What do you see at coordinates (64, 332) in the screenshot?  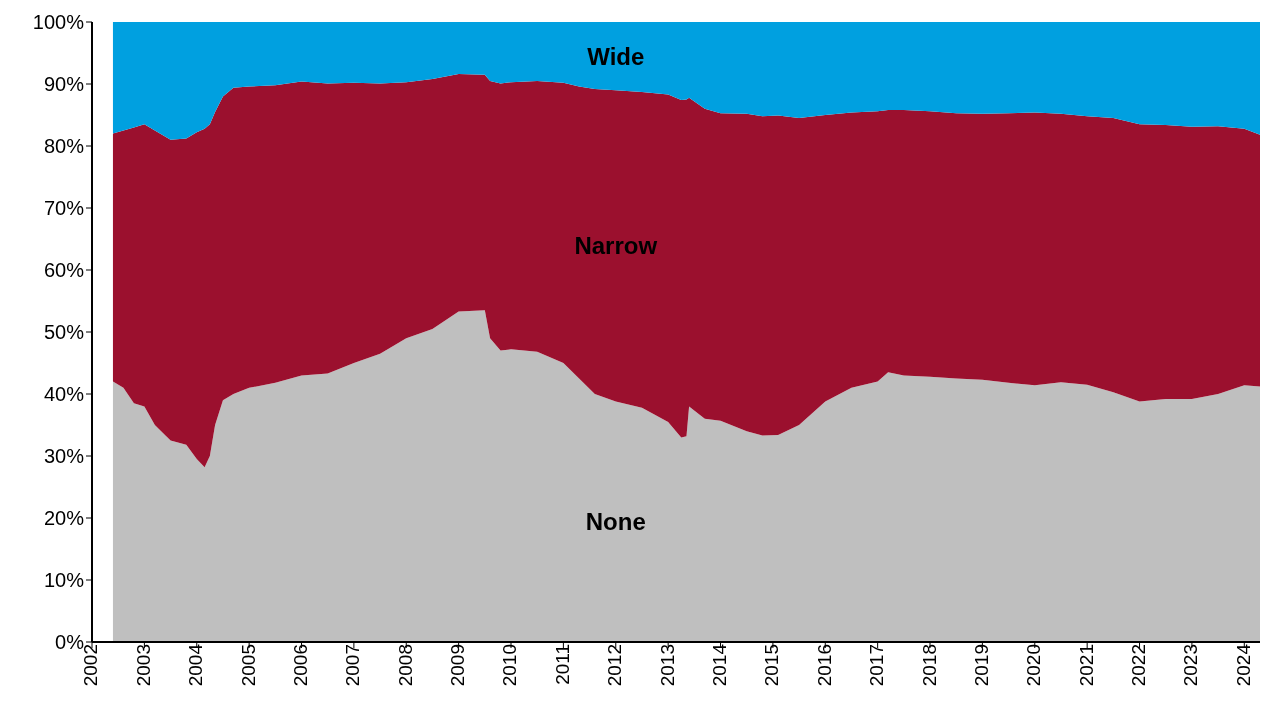 I see `y-tick-label: 50%` at bounding box center [64, 332].